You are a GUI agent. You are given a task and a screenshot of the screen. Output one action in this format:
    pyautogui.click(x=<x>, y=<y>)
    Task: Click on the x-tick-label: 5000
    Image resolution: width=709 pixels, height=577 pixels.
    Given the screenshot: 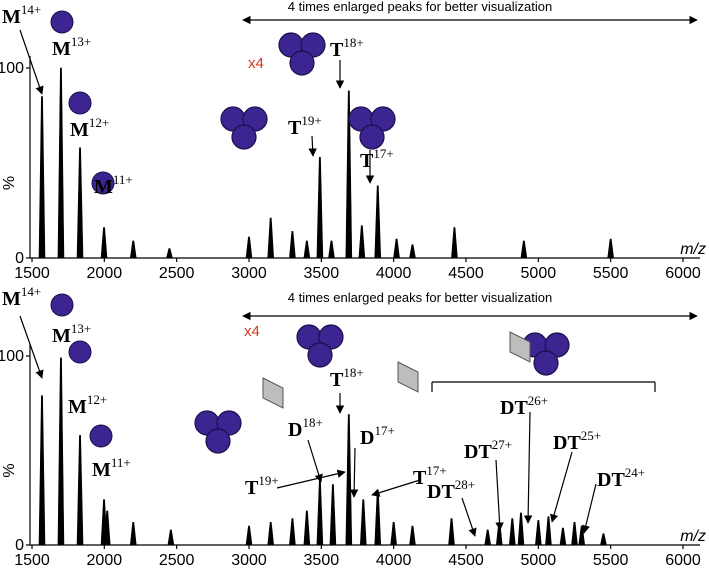 What is the action you would take?
    pyautogui.click(x=539, y=273)
    